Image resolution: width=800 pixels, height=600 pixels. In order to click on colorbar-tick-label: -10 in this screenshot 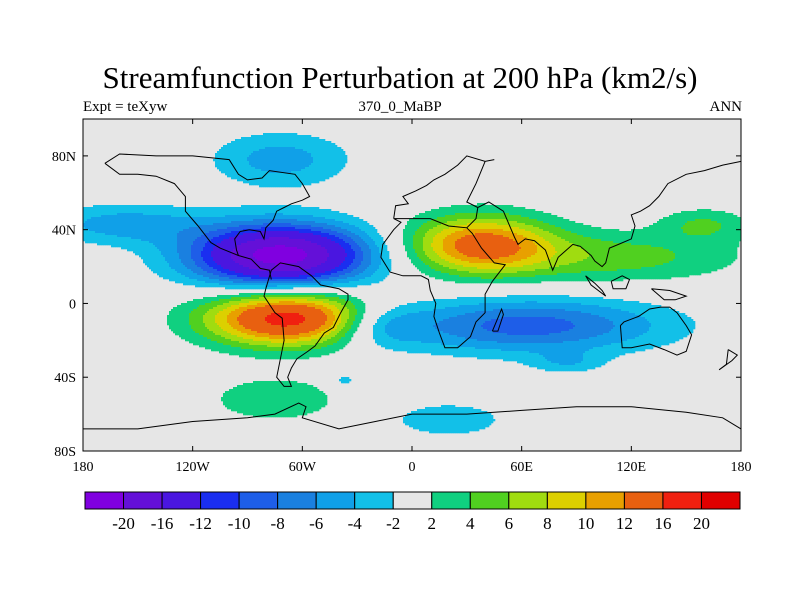, I will do `click(239, 523)`.